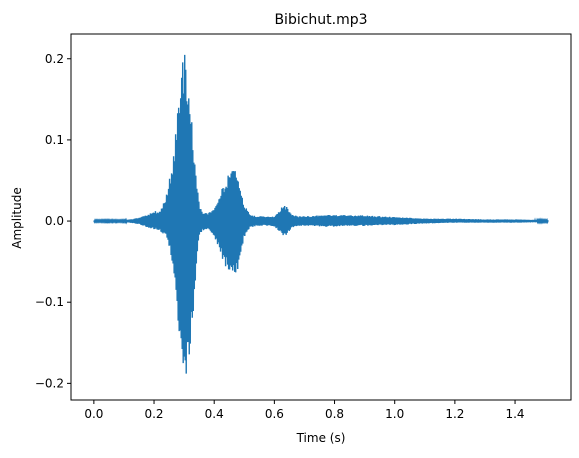  Describe the element at coordinates (394, 414) in the screenshot. I see `x-tick-label: 1.0` at that location.